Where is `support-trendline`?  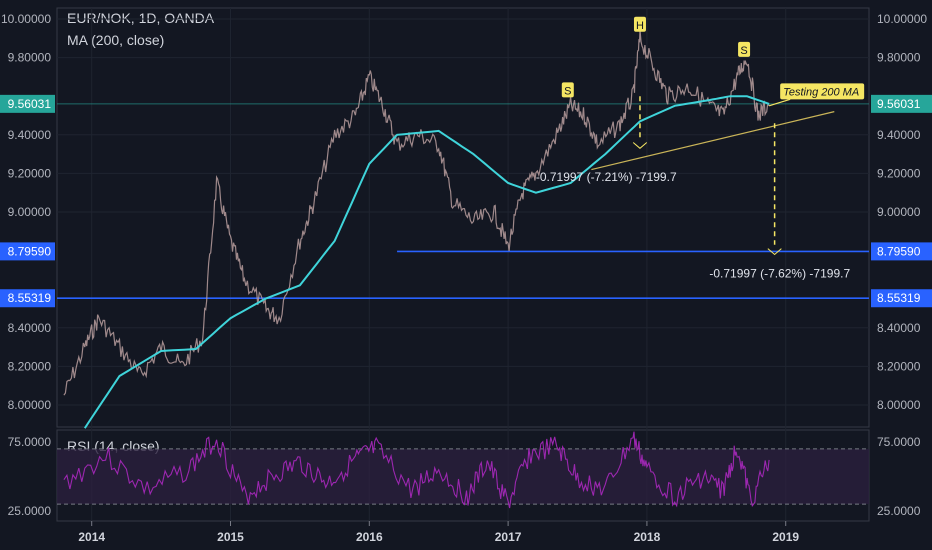 support-trendline is located at coordinates (713, 141).